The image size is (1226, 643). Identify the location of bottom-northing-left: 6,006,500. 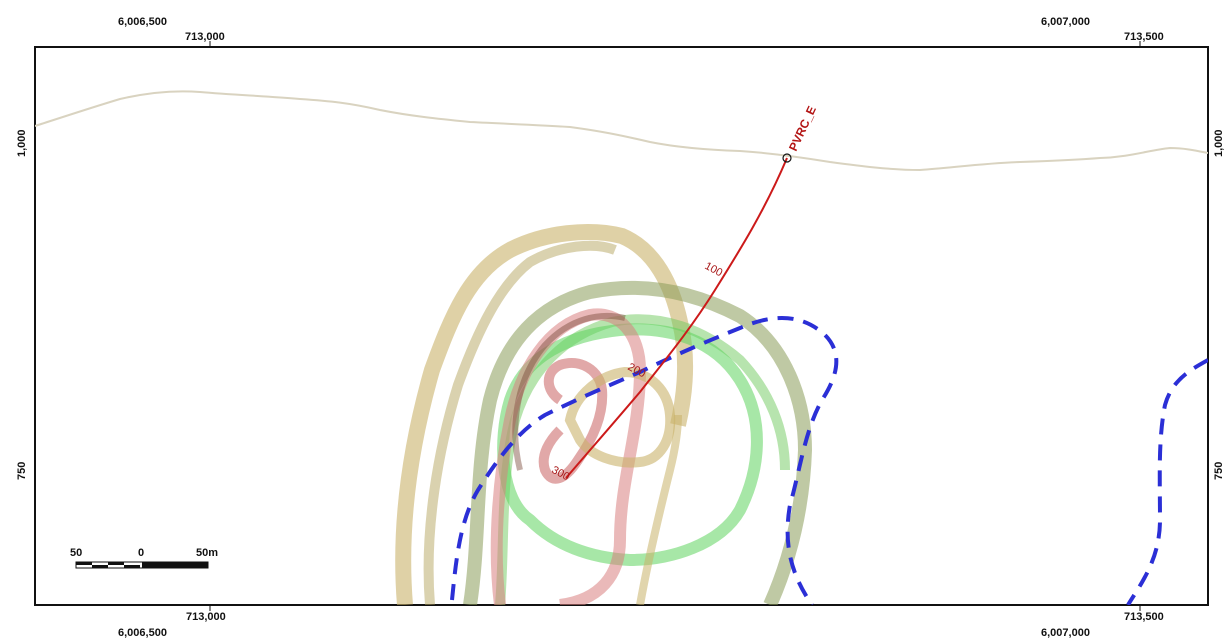
(142, 633).